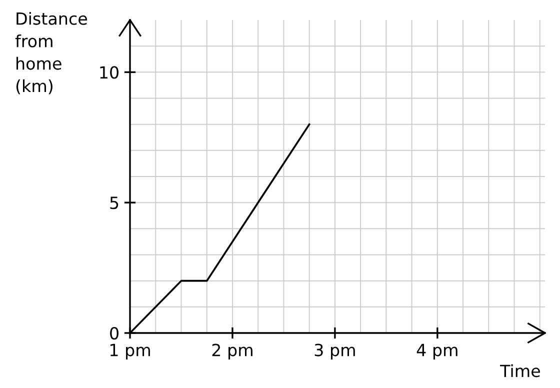 The height and width of the screenshot is (388, 560). I want to click on y-tick-label: 10, so click(109, 72).